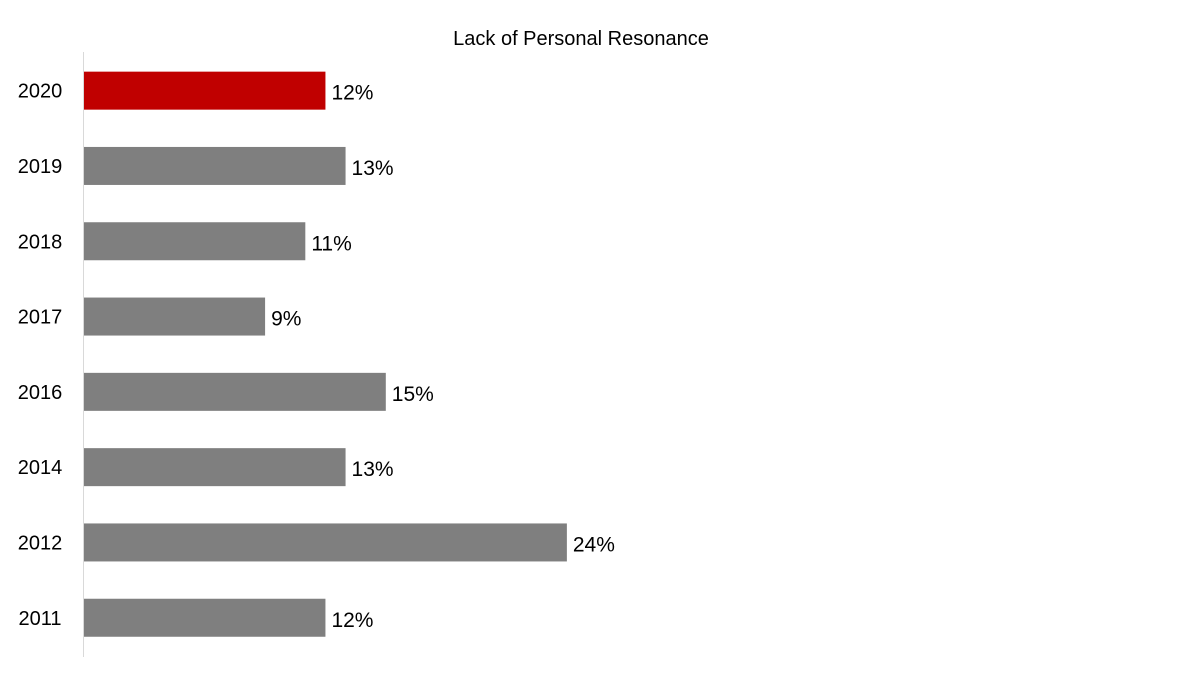  I want to click on value-label-2020: 12%, so click(352, 93).